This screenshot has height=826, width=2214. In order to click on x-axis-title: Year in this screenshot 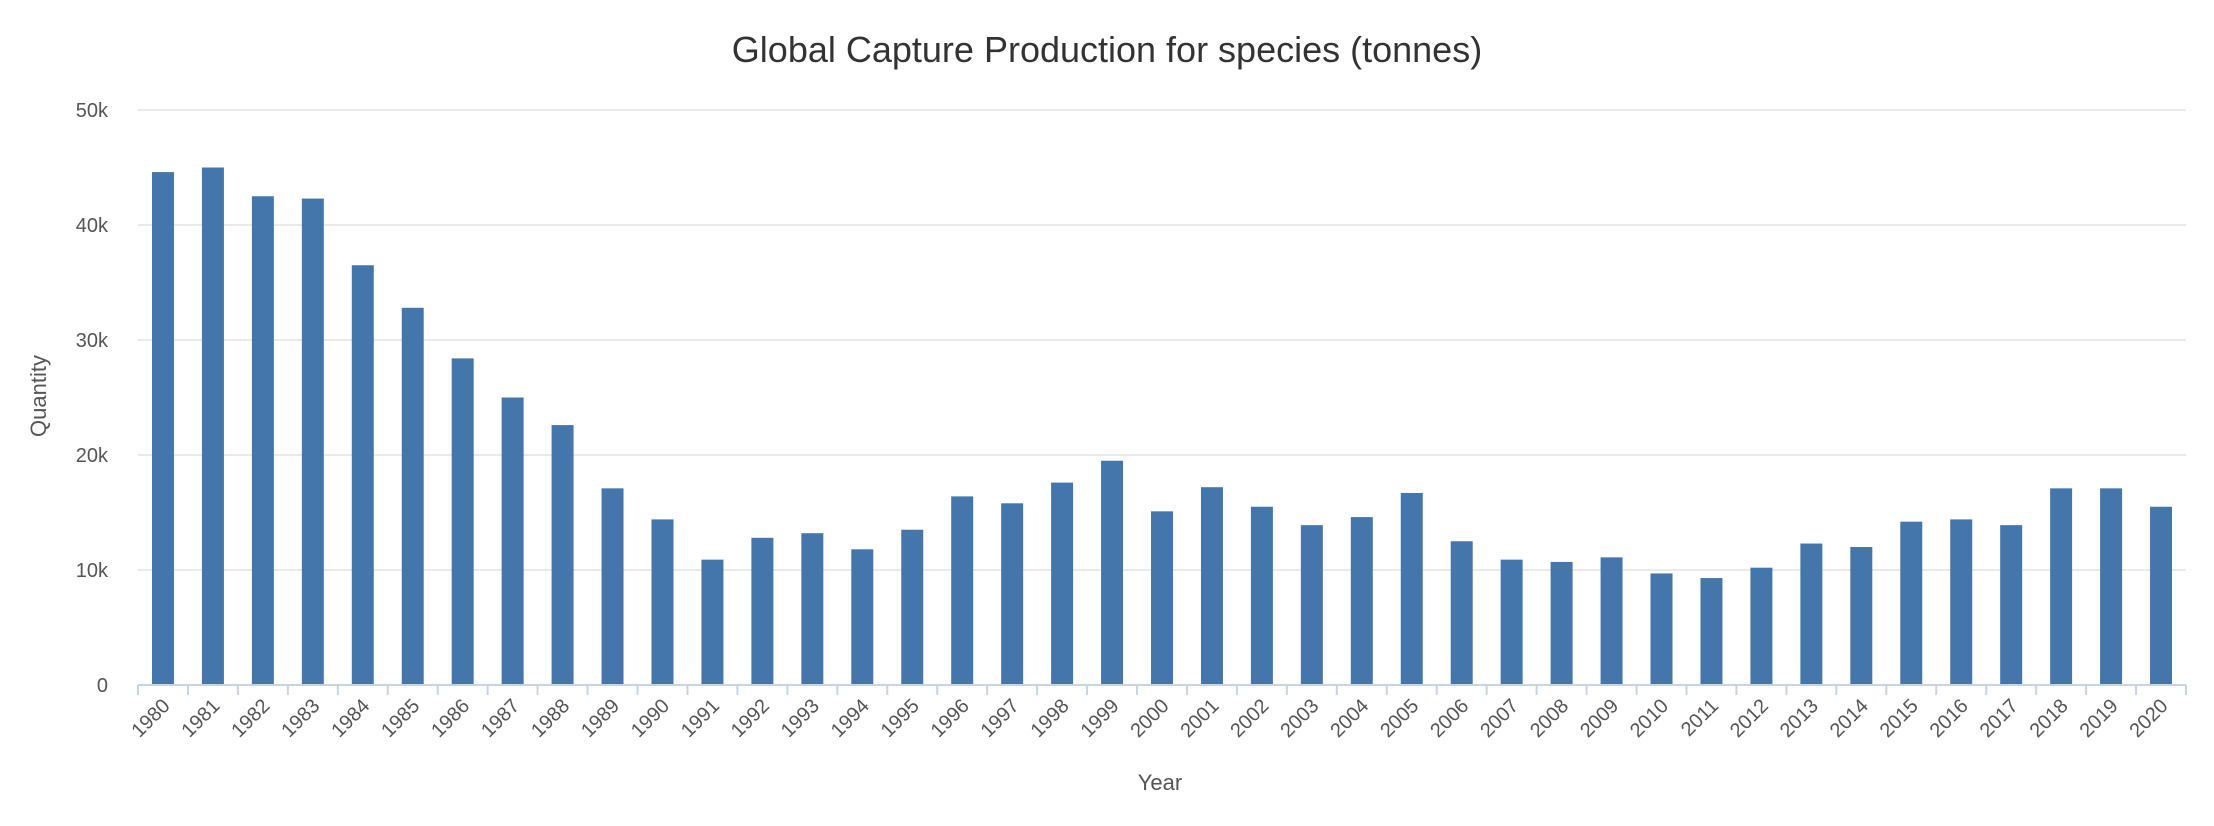, I will do `click(1160, 782)`.